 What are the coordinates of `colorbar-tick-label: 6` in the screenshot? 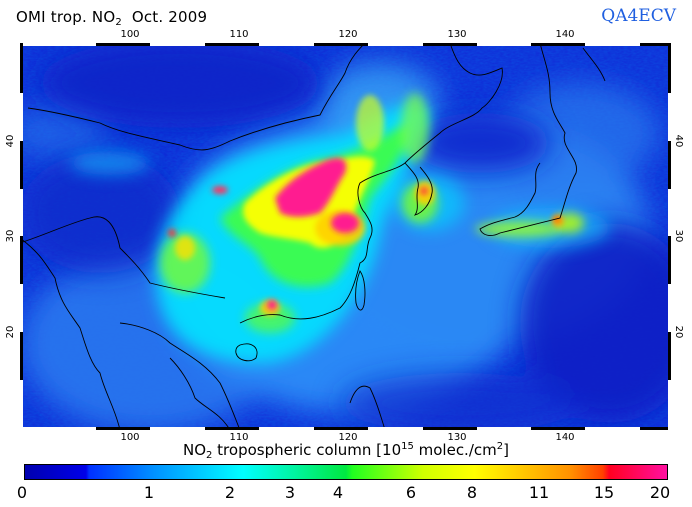 It's located at (411, 492).